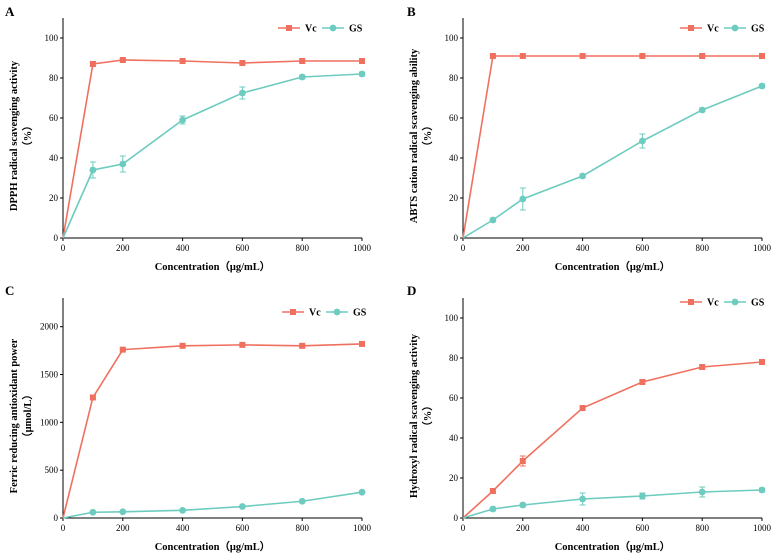  Describe the element at coordinates (52, 470) in the screenshot. I see `y-tick-label: 500` at that location.